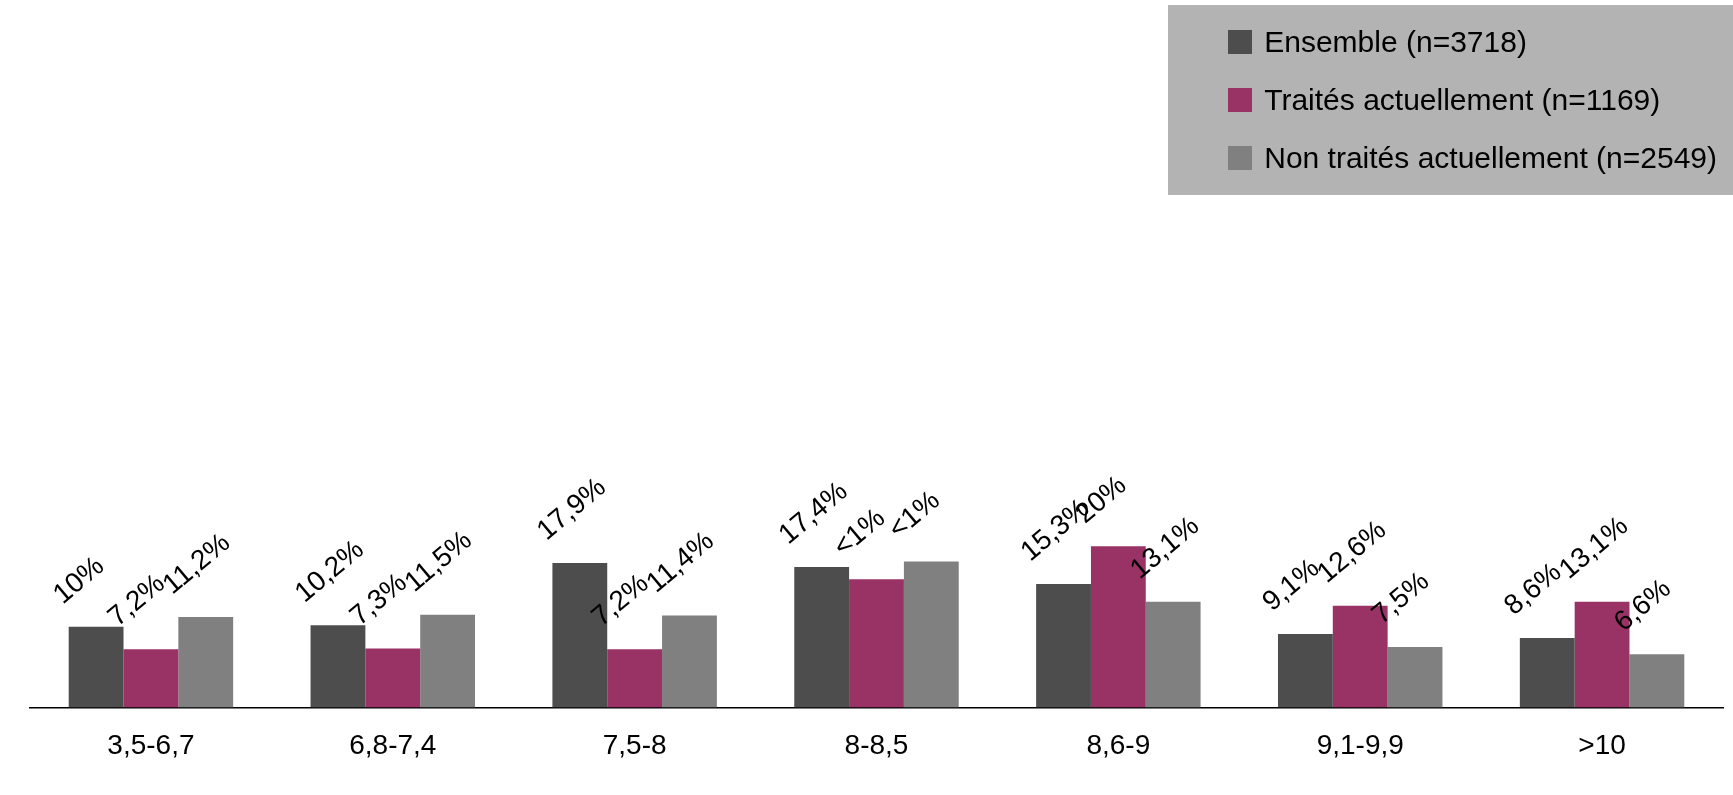  I want to click on legend-label: Traités actuellement (n=1169), so click(1462, 100).